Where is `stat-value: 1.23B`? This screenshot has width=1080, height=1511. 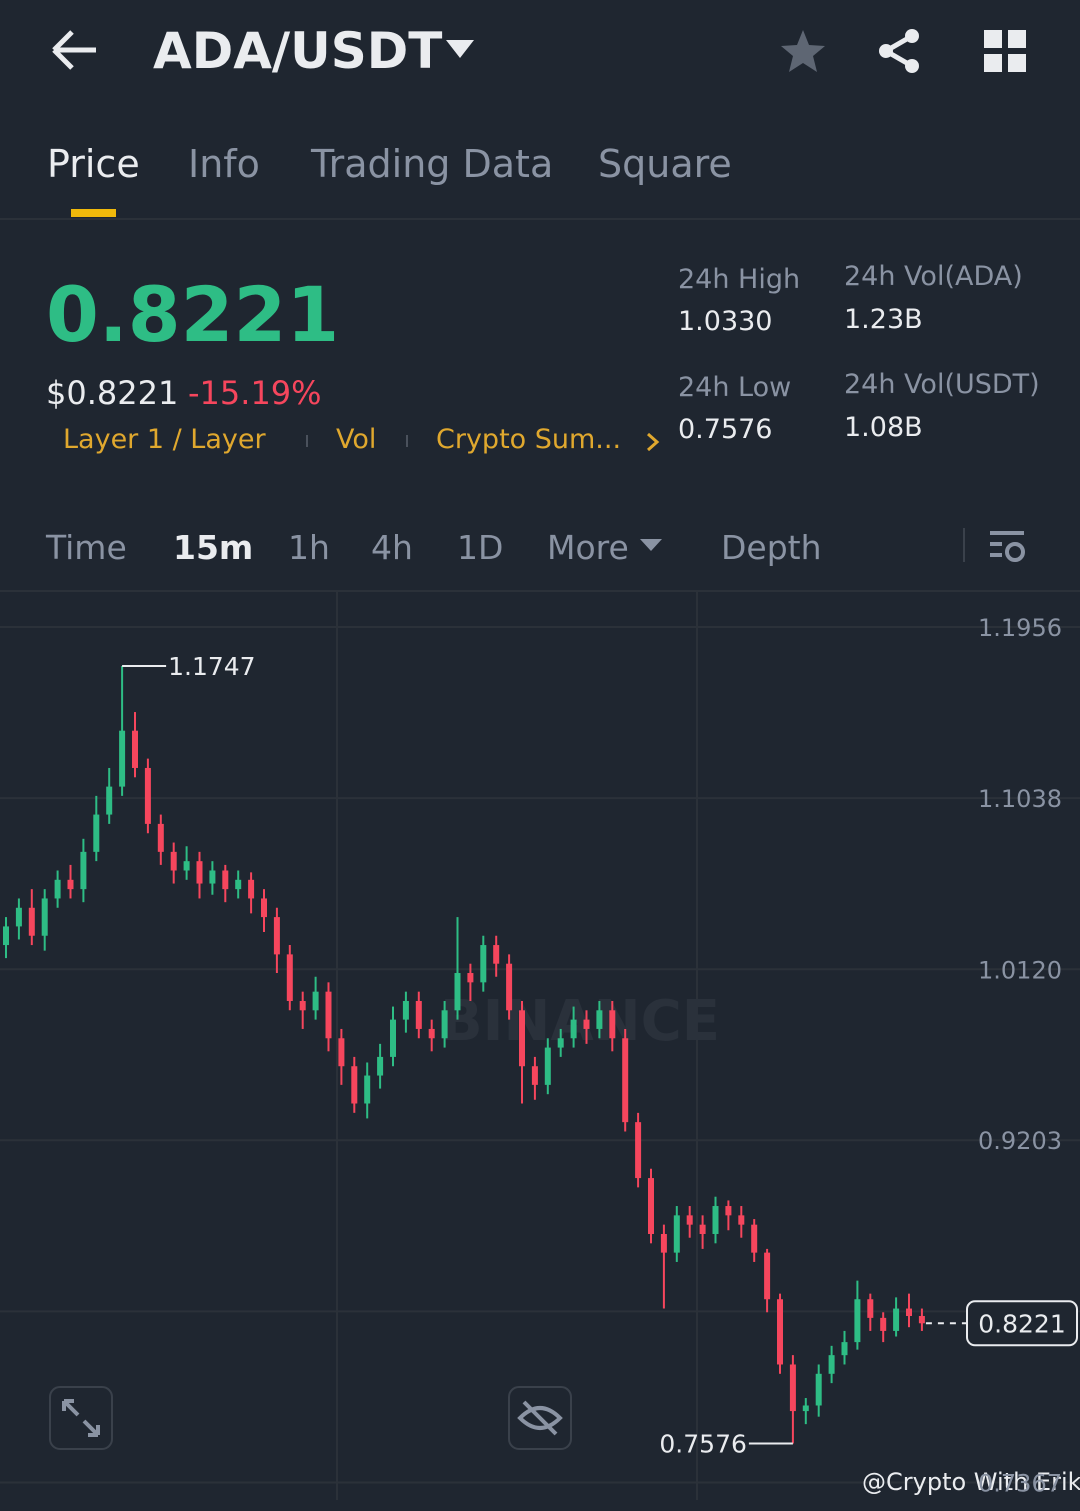 stat-value: 1.23B is located at coordinates (883, 319).